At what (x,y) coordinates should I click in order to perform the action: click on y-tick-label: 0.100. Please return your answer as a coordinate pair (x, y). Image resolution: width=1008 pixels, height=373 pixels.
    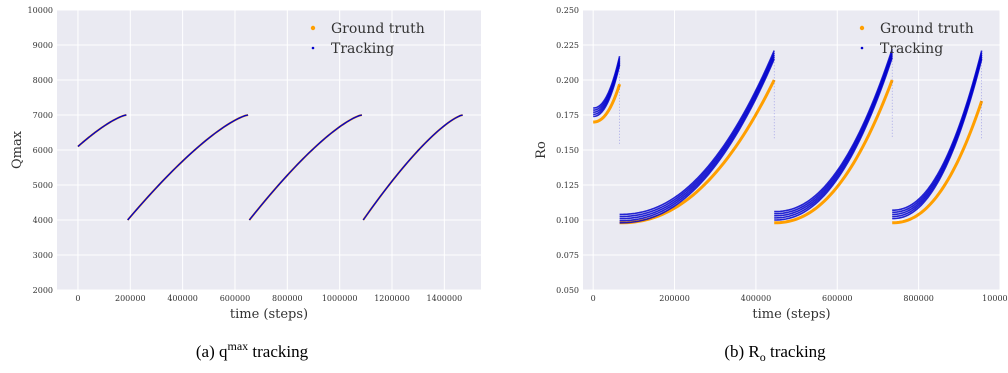
    Looking at the image, I should click on (567, 220).